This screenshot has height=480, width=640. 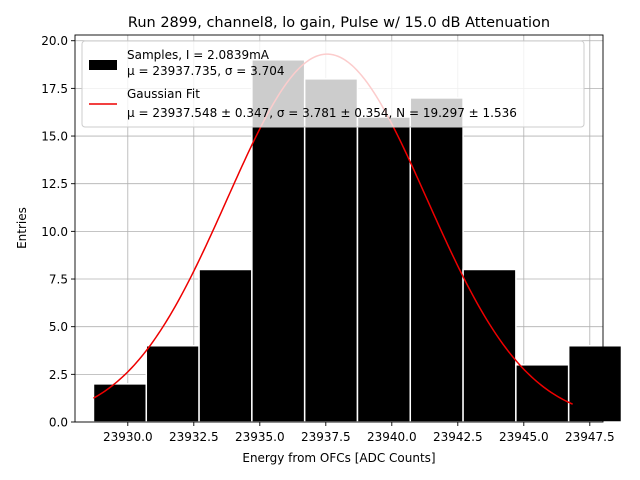 I want to click on y-tick-label: 15.0, so click(x=54, y=137).